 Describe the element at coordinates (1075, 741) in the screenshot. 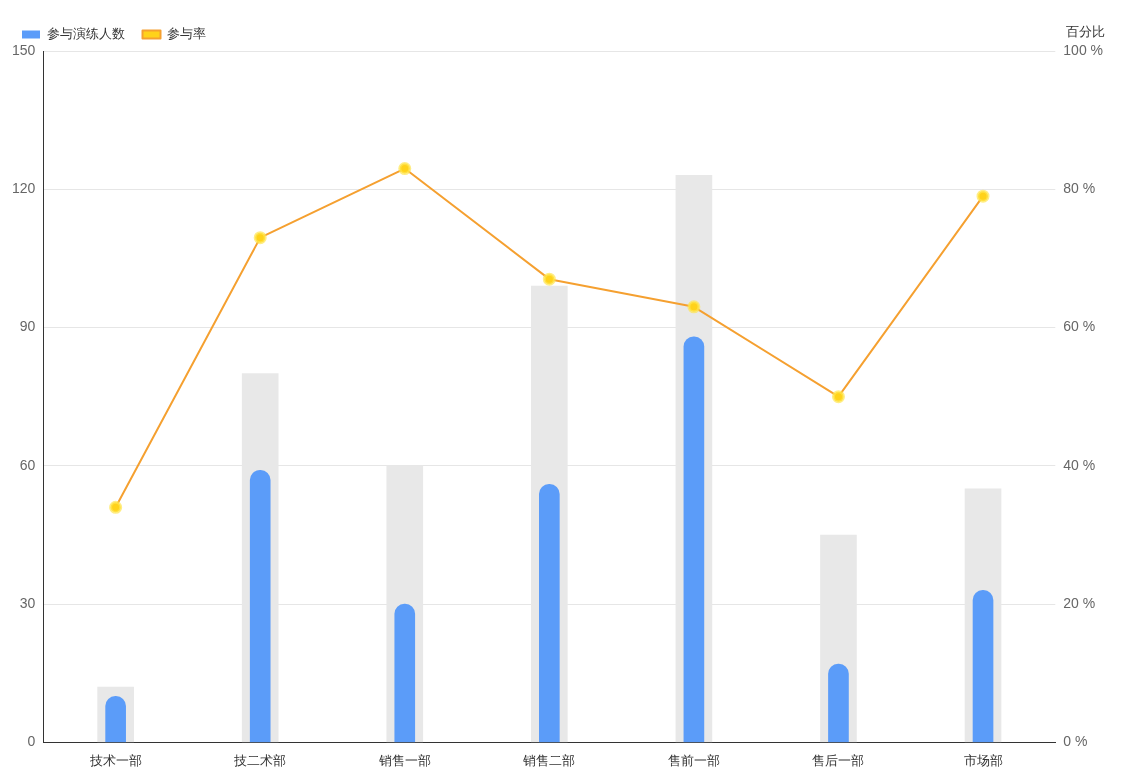

I see `y2-tick-label: 0 %` at that location.